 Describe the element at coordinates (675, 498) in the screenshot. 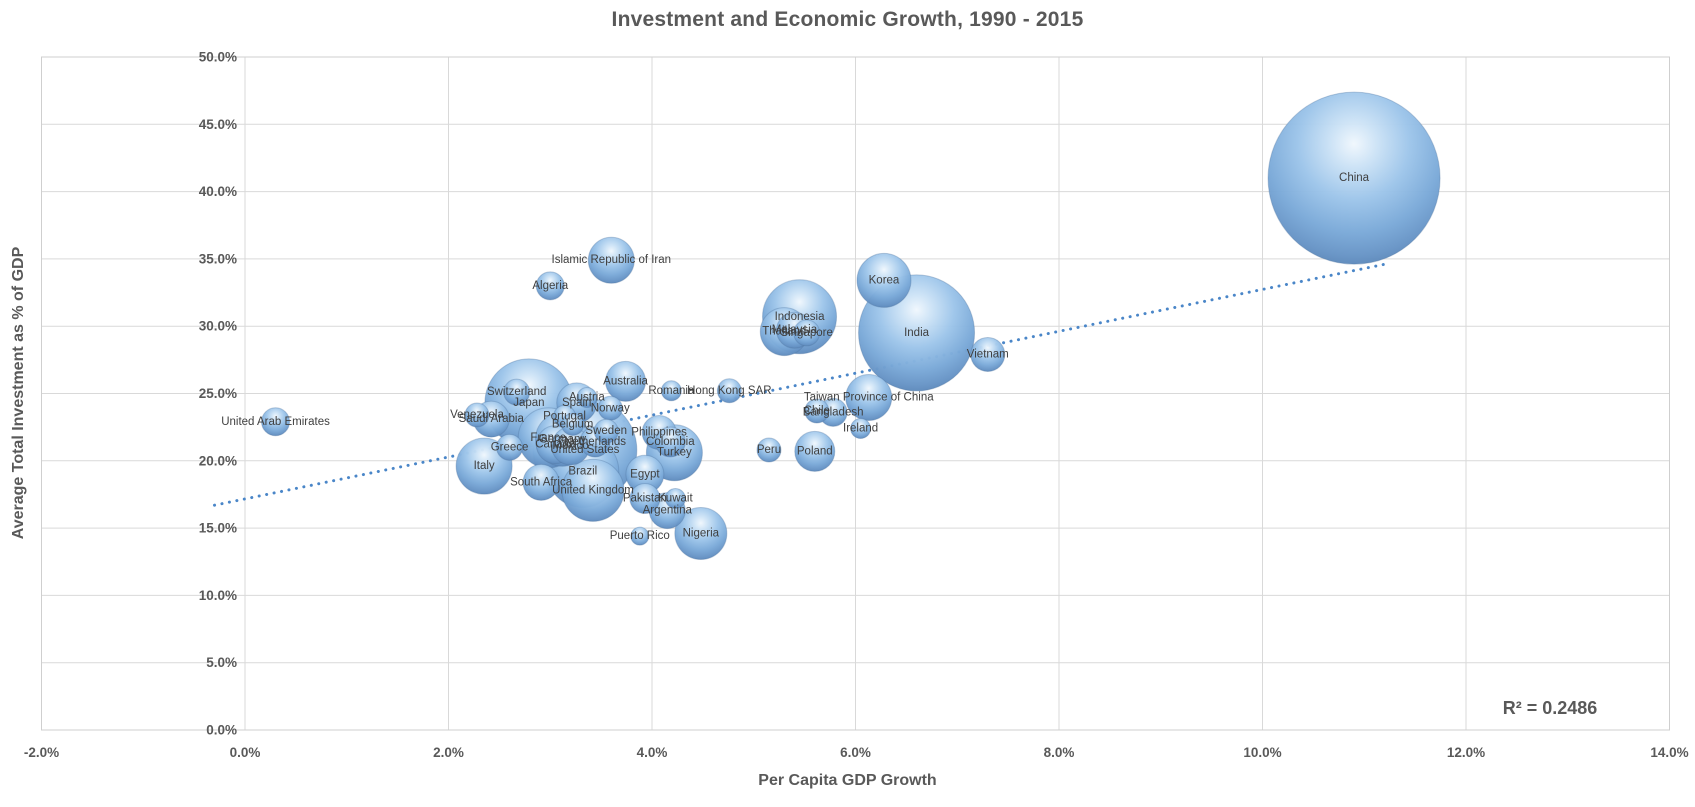

I see `bubble-label-kuwait: Kuwait` at that location.